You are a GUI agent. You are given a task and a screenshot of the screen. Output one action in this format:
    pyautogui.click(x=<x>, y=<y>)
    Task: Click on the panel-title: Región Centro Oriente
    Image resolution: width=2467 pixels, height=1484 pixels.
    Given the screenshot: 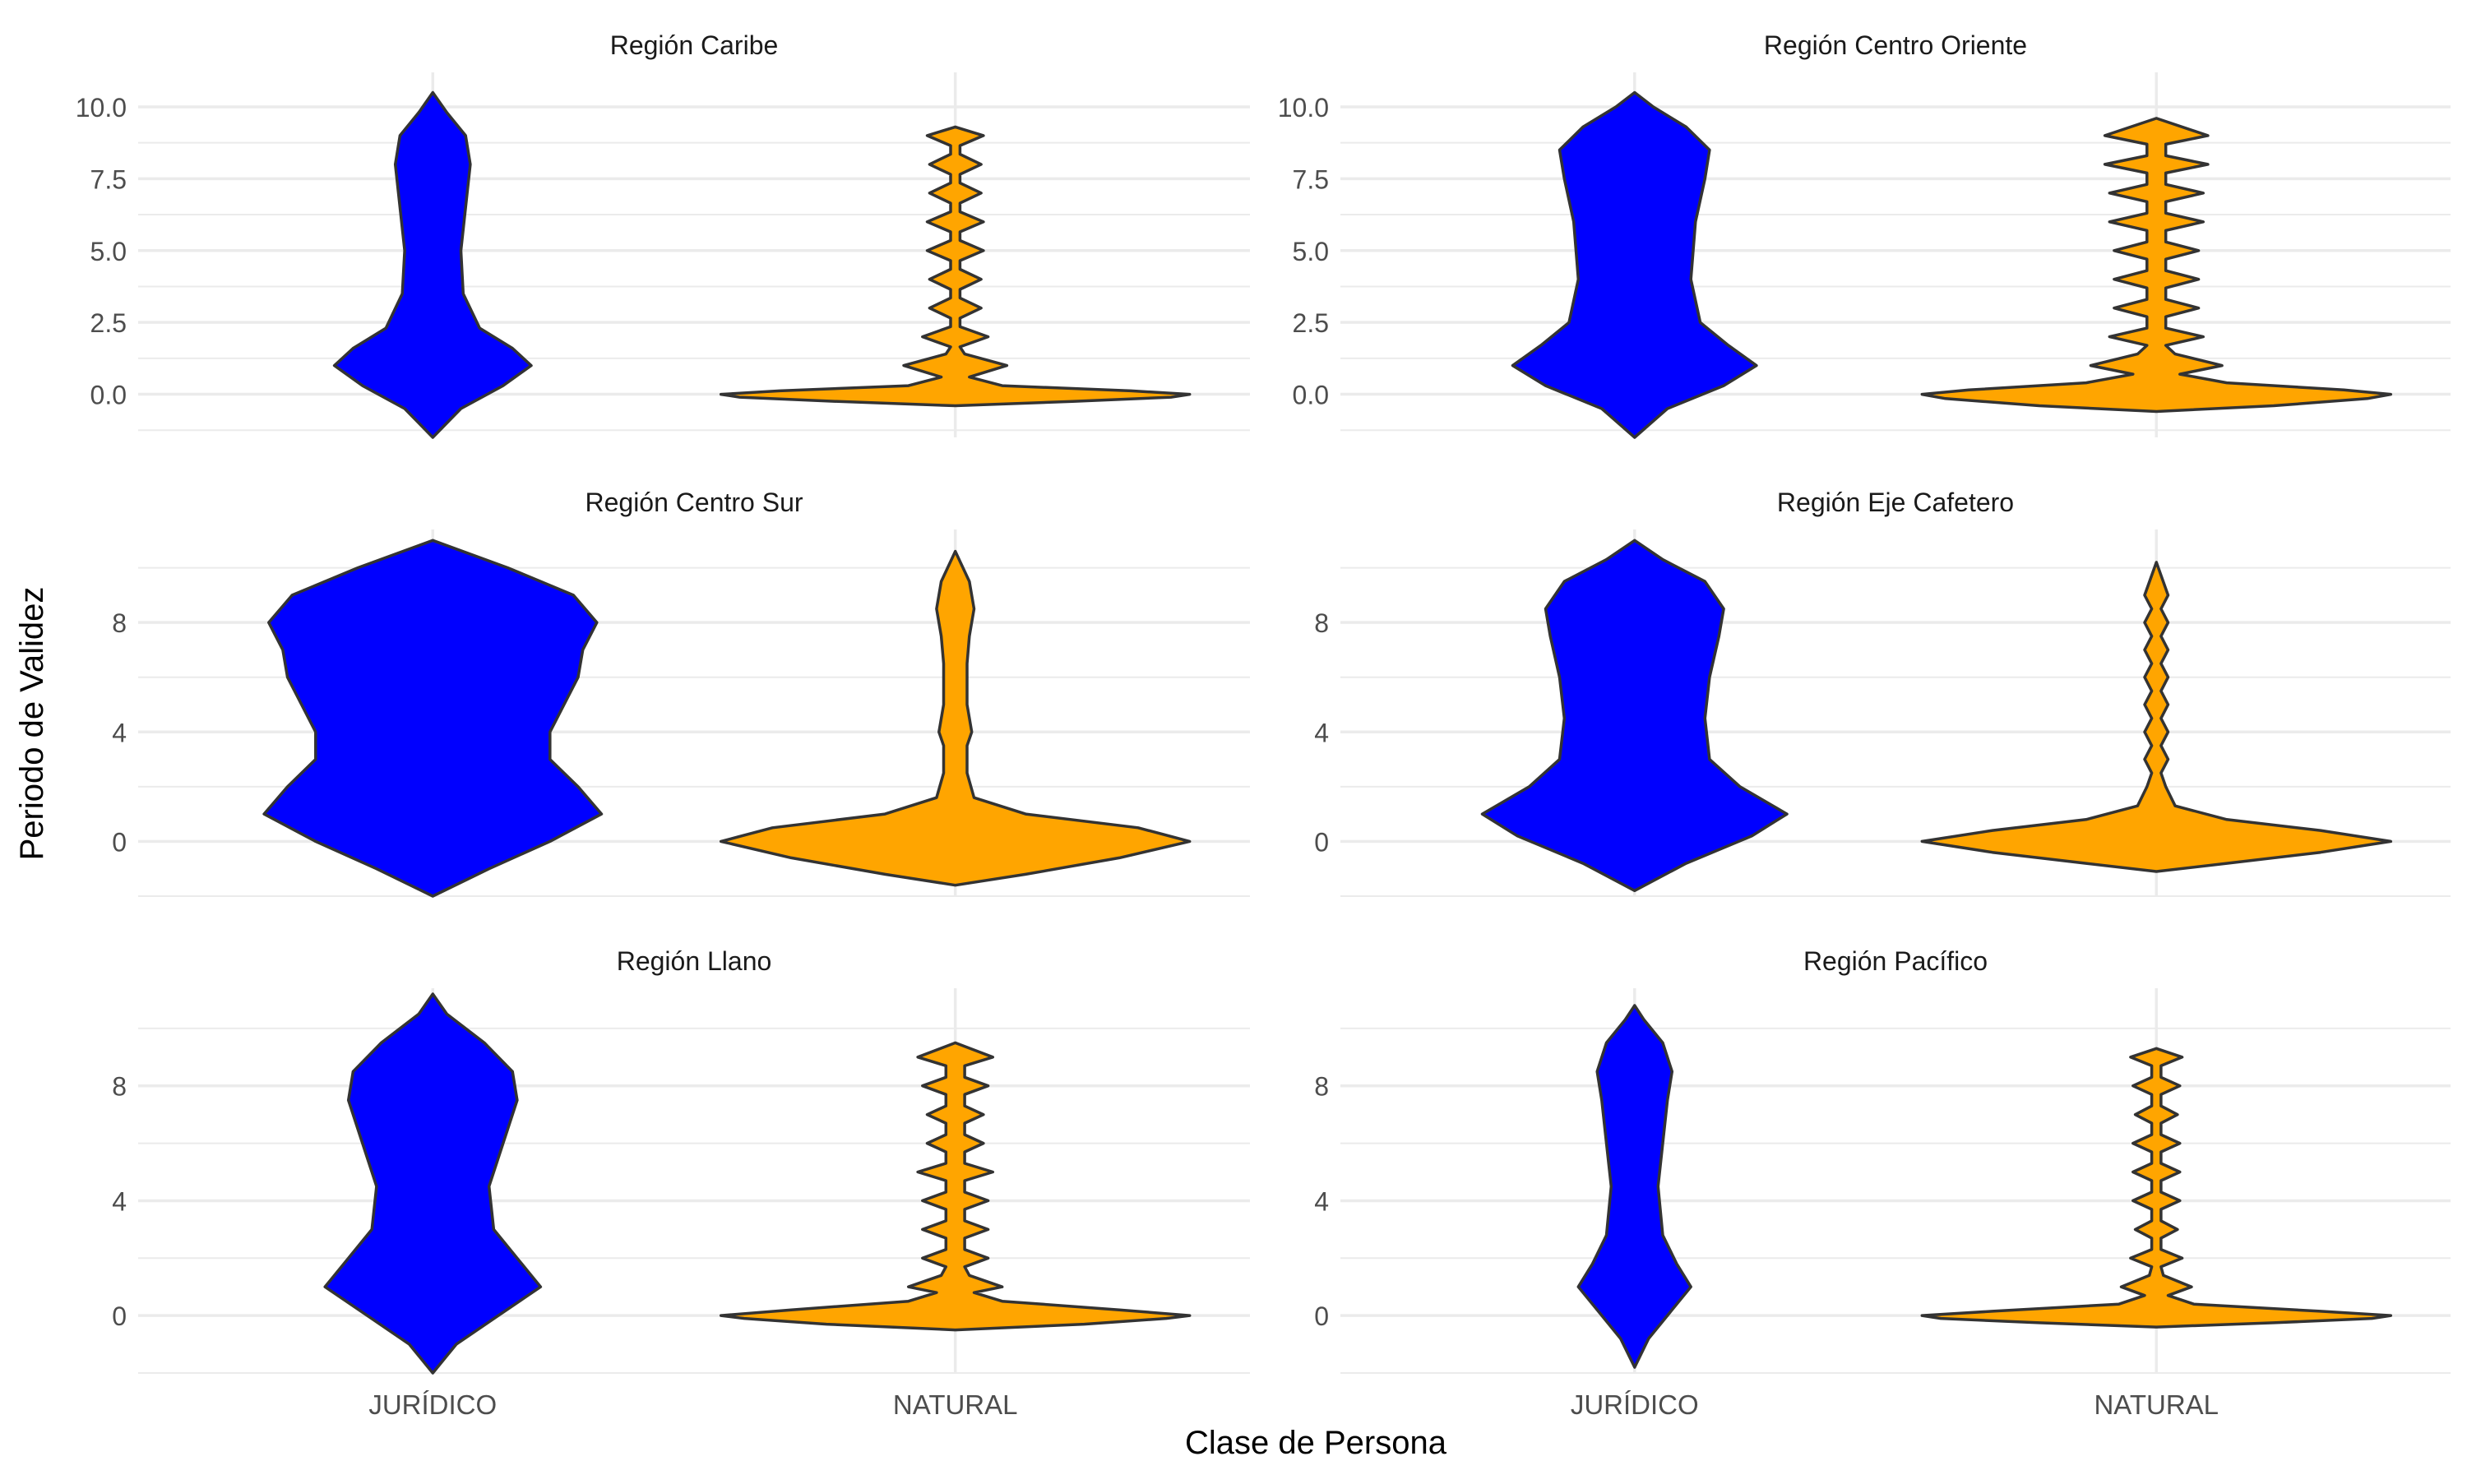 What is the action you would take?
    pyautogui.click(x=1896, y=45)
    